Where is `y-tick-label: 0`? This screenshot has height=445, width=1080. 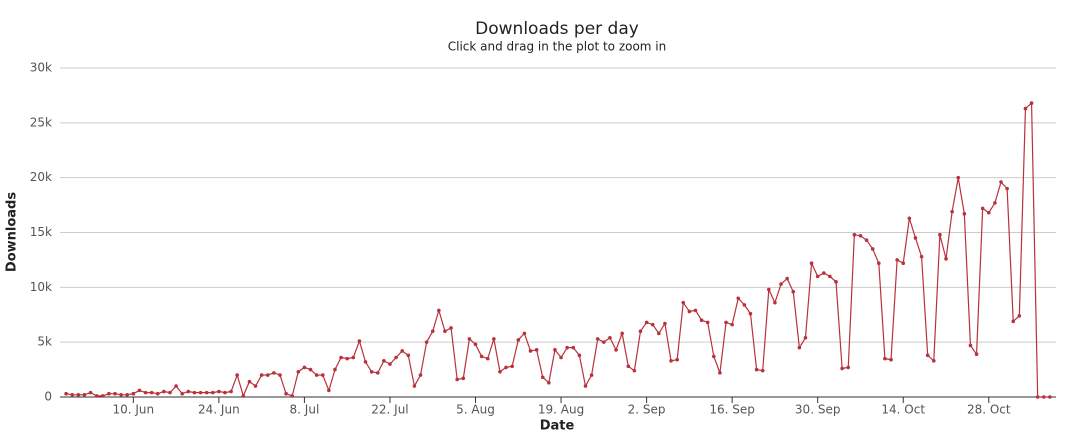
y-tick-label: 0 is located at coordinates (48, 397).